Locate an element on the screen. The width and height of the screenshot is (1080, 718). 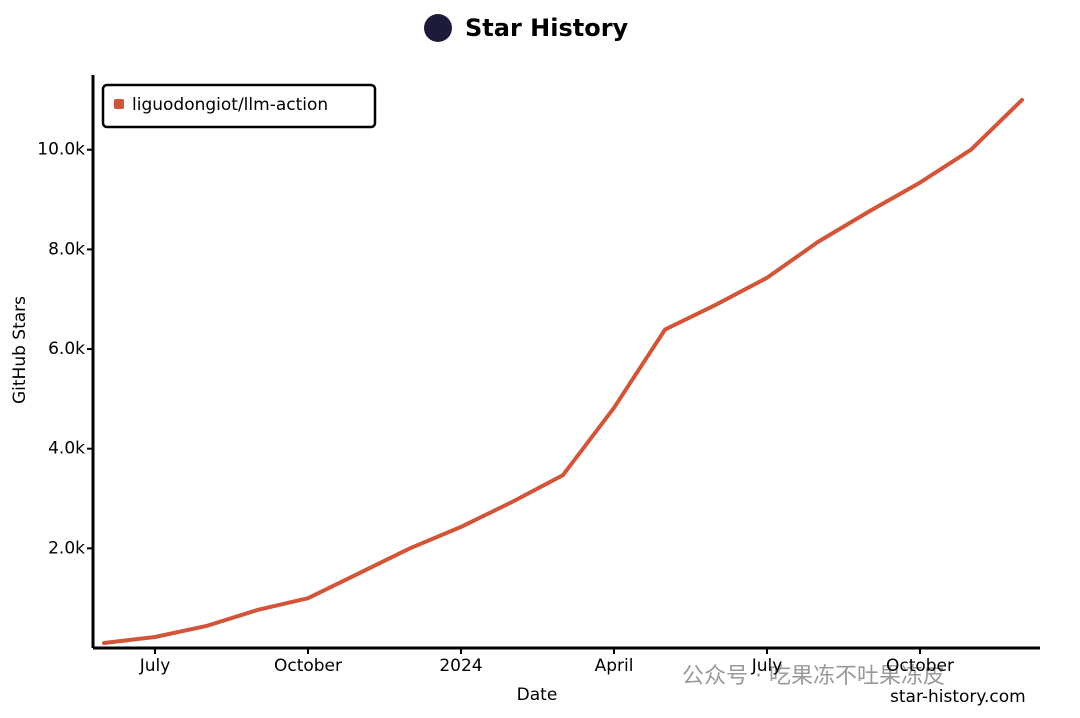
legend-box is located at coordinates (239, 106).